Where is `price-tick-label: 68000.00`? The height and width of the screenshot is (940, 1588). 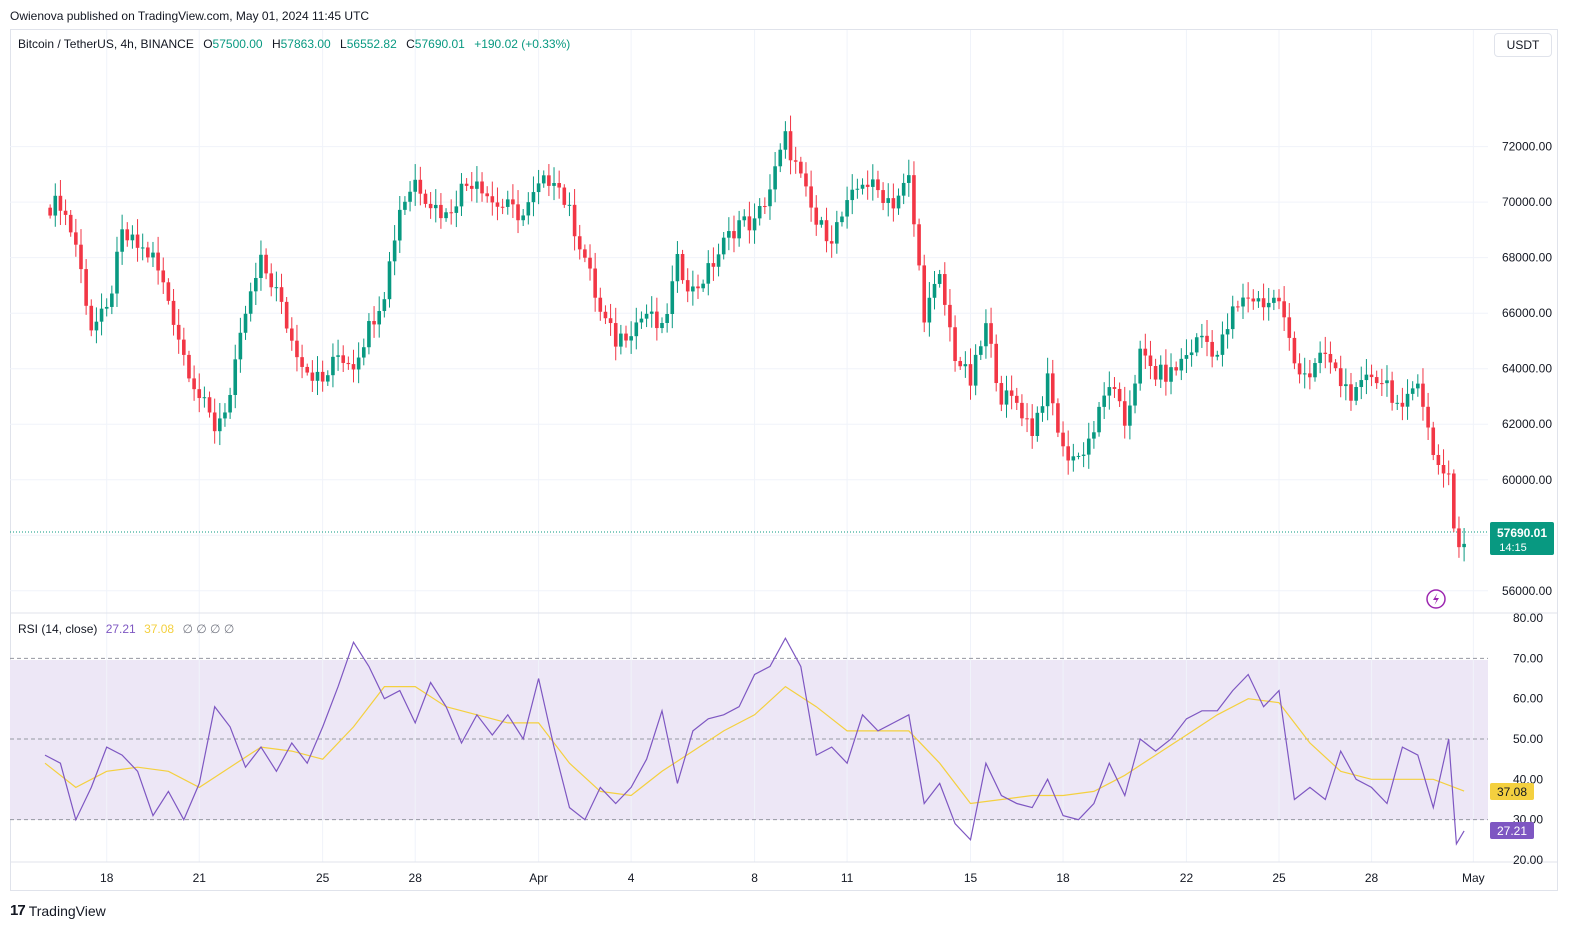 price-tick-label: 68000.00 is located at coordinates (1527, 258).